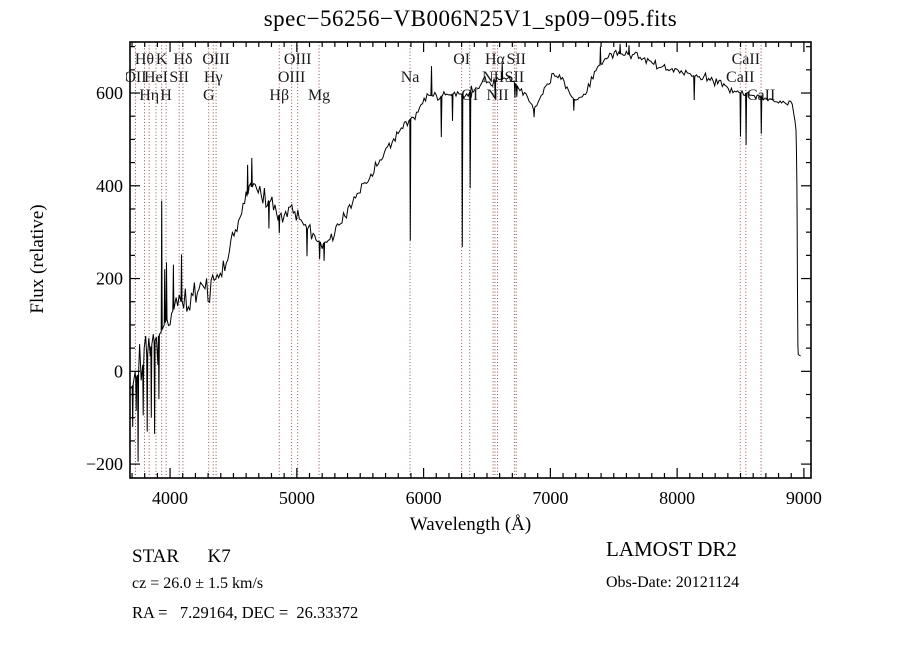 This screenshot has height=649, width=900. I want to click on x-tick-label: 9000, so click(804, 498).